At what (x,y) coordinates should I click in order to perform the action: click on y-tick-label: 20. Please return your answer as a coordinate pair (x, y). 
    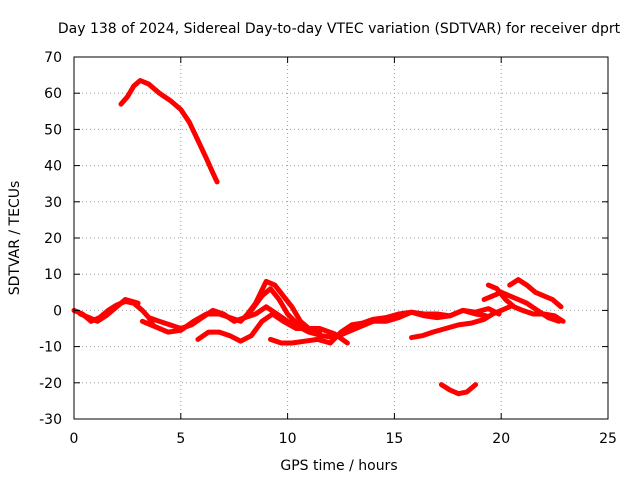
    Looking at the image, I should click on (53, 239).